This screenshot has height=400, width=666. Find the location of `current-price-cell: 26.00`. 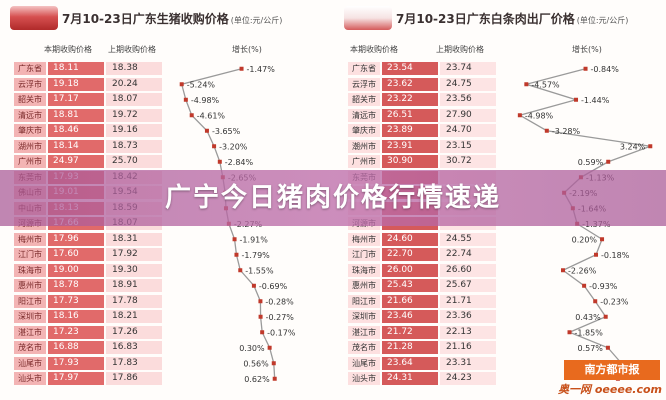

current-price-cell: 26.00 is located at coordinates (410, 270).